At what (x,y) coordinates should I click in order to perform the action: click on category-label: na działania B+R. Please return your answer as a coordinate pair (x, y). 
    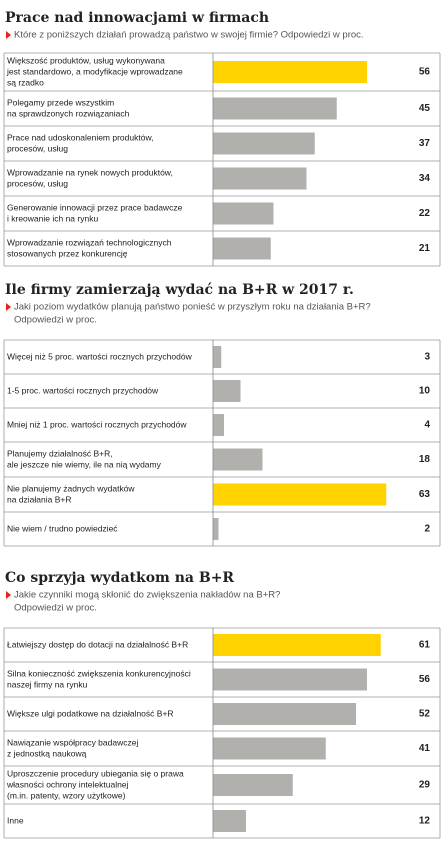
    Looking at the image, I should click on (39, 499).